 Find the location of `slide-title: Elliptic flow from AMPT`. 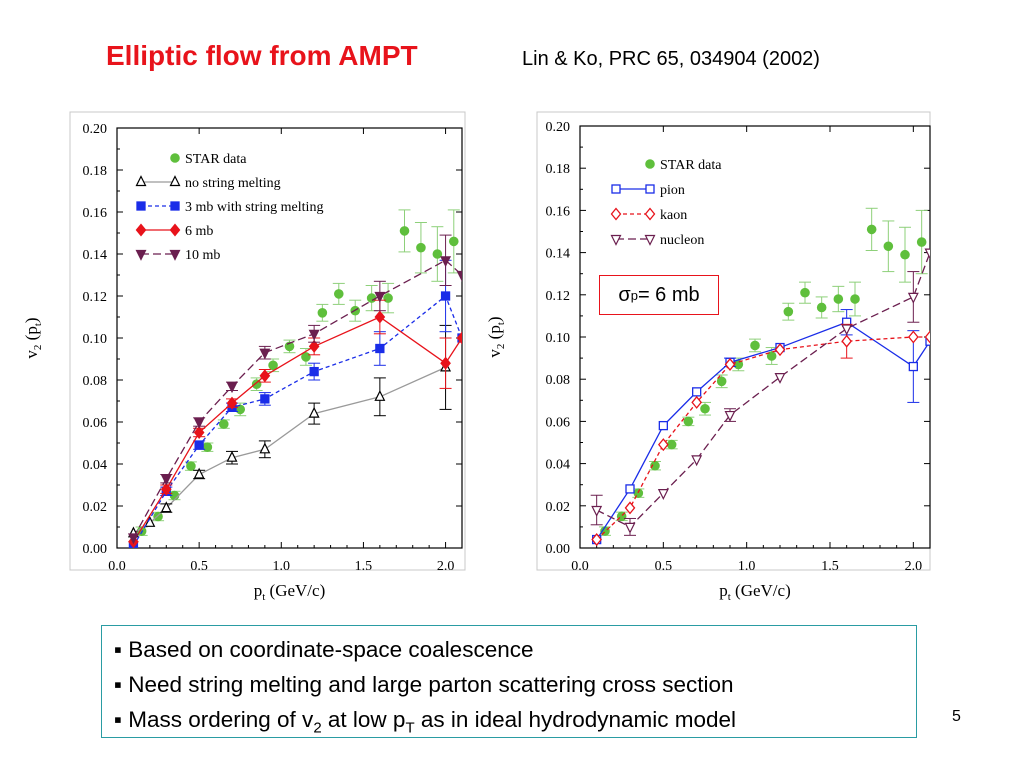

slide-title: Elliptic flow from AMPT is located at coordinates (262, 55).